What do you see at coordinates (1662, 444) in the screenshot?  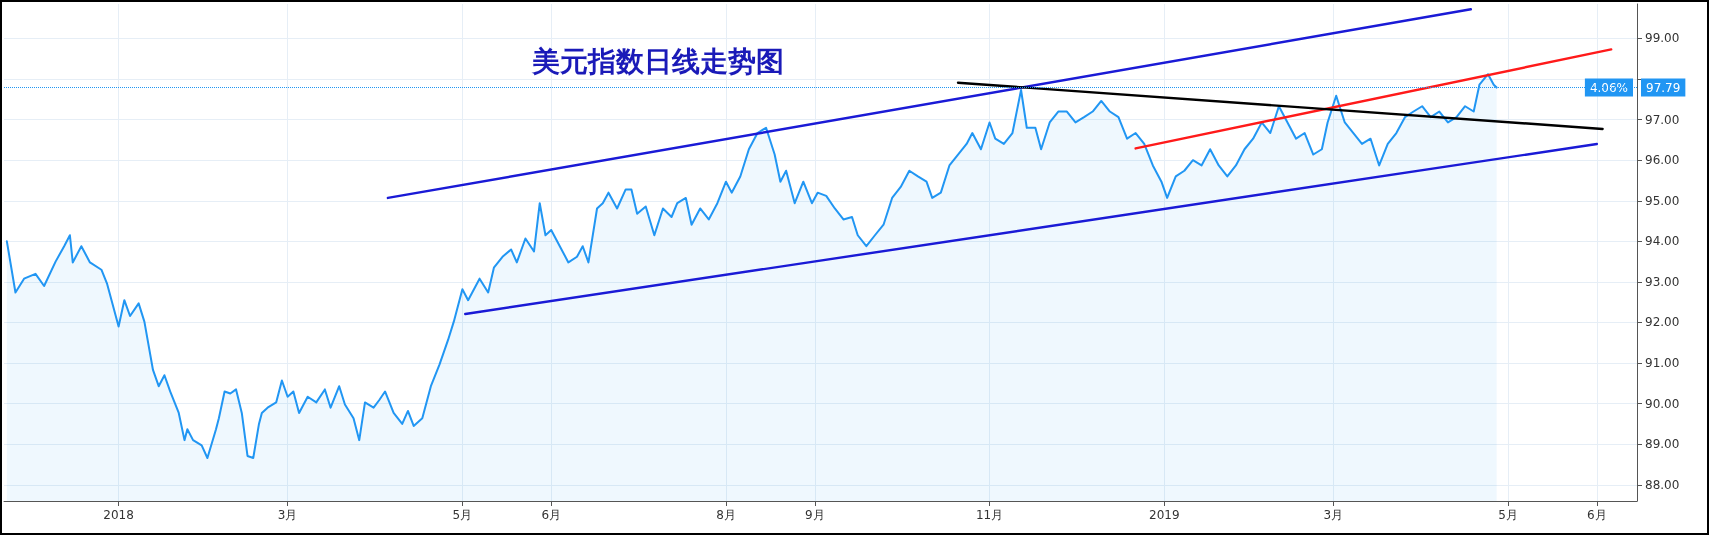 I see `y-tick-label: 89.00` at bounding box center [1662, 444].